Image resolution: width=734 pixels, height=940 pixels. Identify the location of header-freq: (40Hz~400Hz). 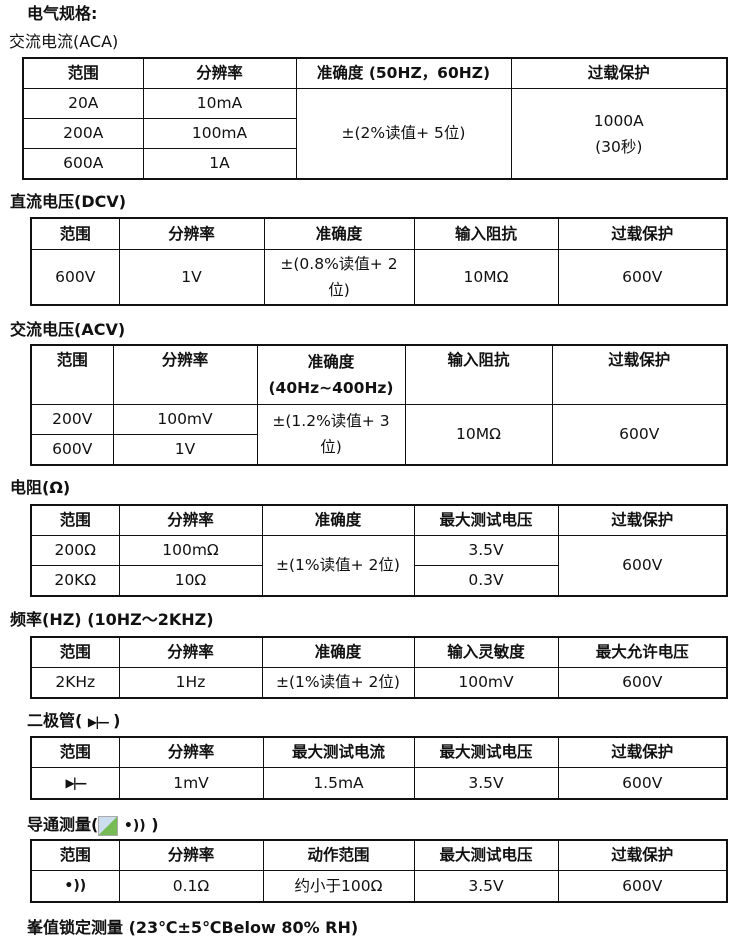
(331, 387).